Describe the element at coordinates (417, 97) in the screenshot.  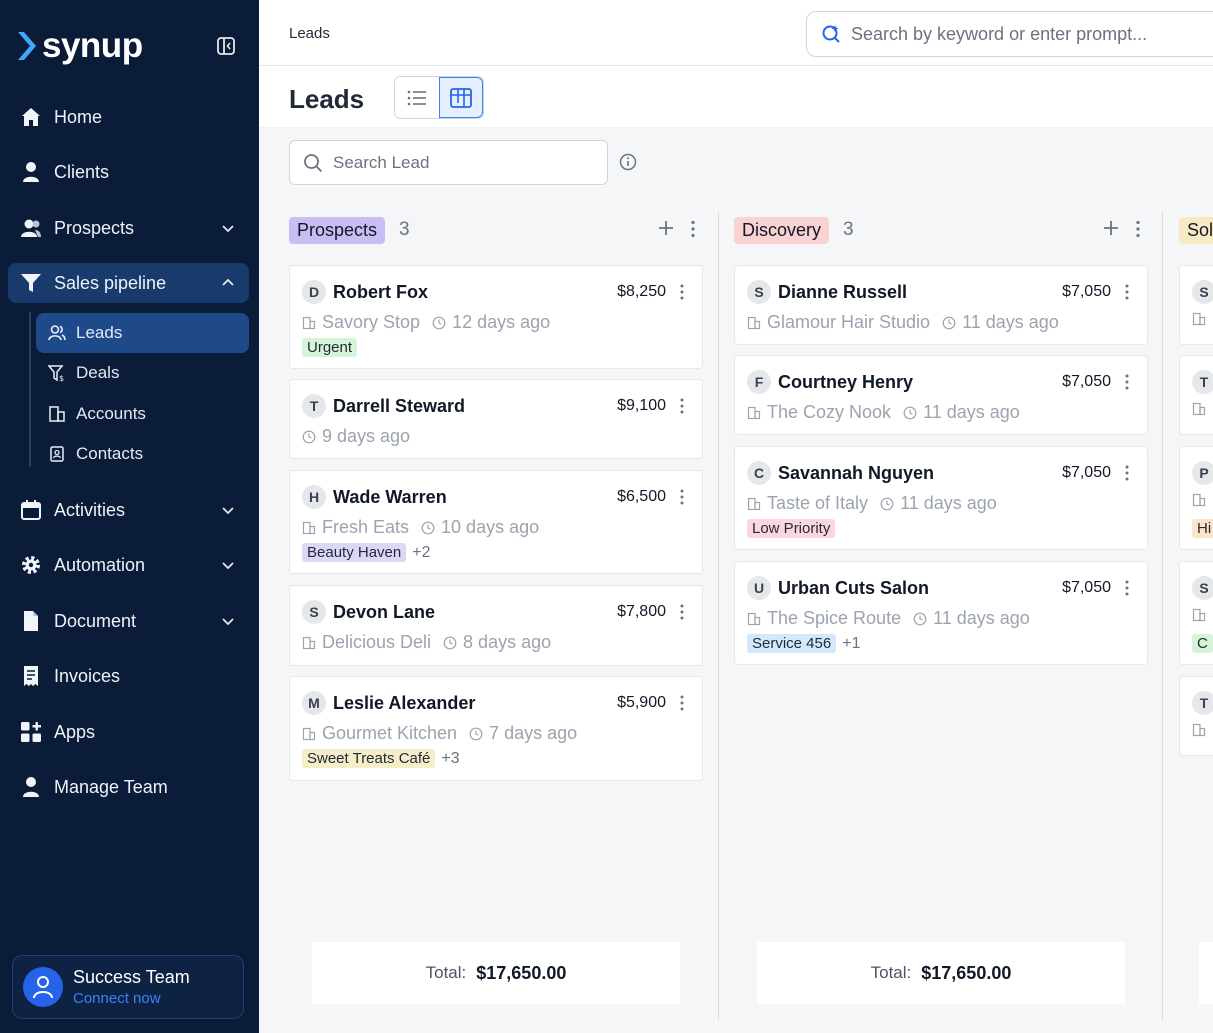
I see `list-view-button` at that location.